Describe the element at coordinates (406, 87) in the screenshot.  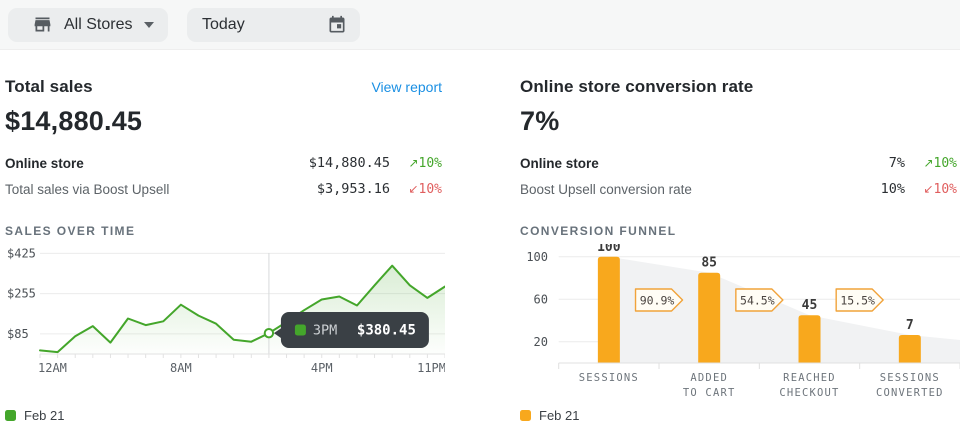
I see `view-report-link: View report` at that location.